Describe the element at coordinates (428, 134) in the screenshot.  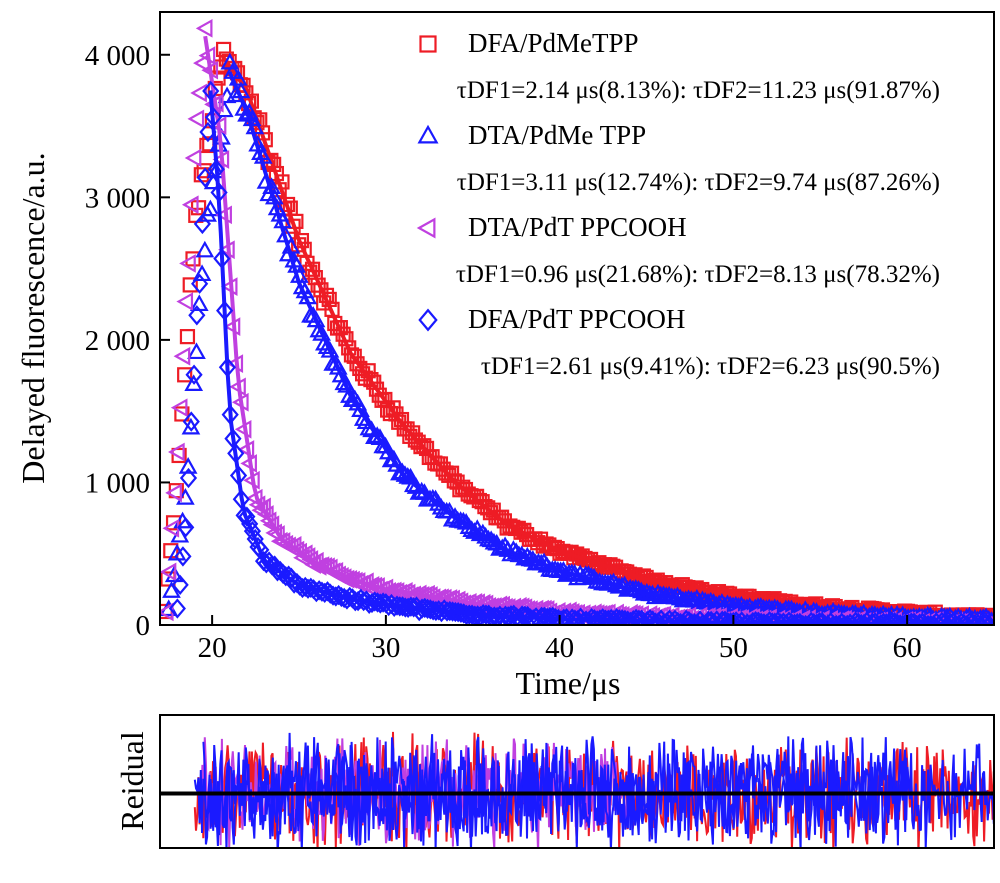
I see `triangle-up-icon` at that location.